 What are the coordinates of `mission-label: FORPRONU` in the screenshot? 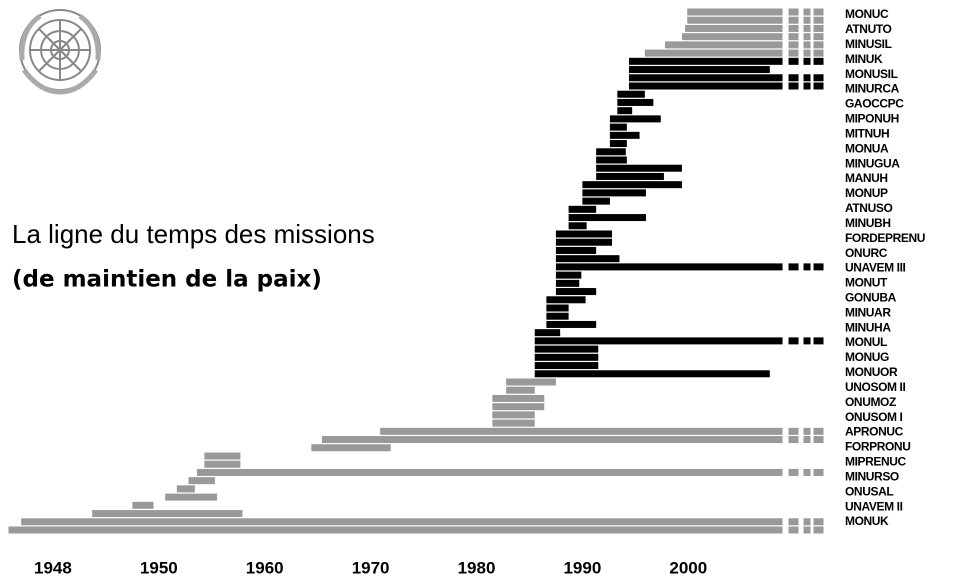 It's located at (877, 447).